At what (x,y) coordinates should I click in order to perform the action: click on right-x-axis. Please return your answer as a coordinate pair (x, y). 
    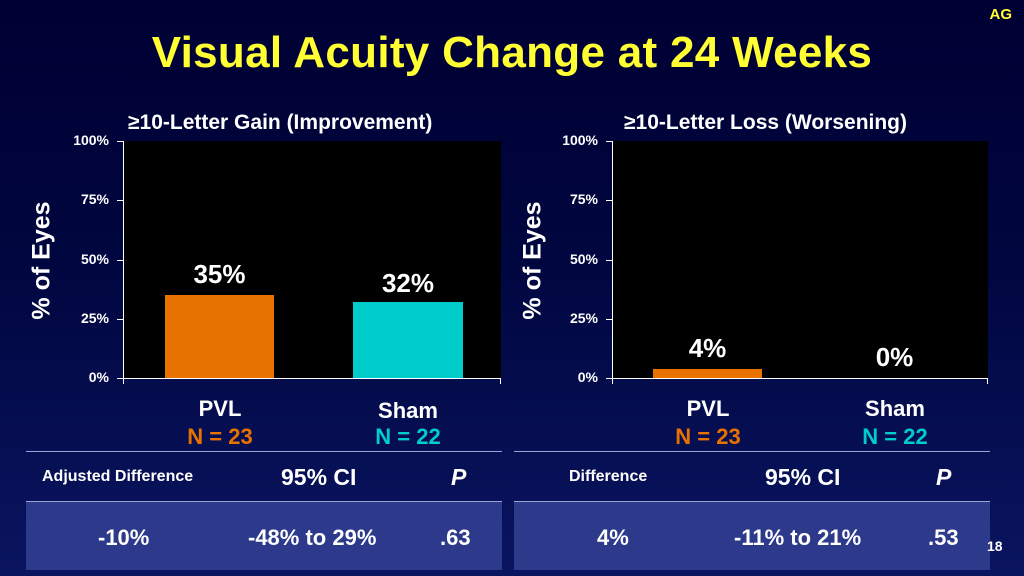
    Looking at the image, I should click on (800, 378).